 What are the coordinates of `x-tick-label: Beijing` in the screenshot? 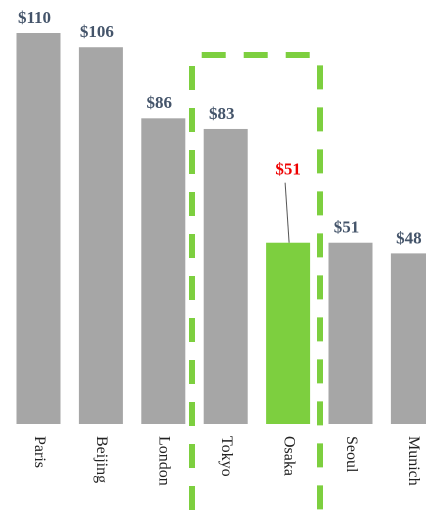 It's located at (101, 459).